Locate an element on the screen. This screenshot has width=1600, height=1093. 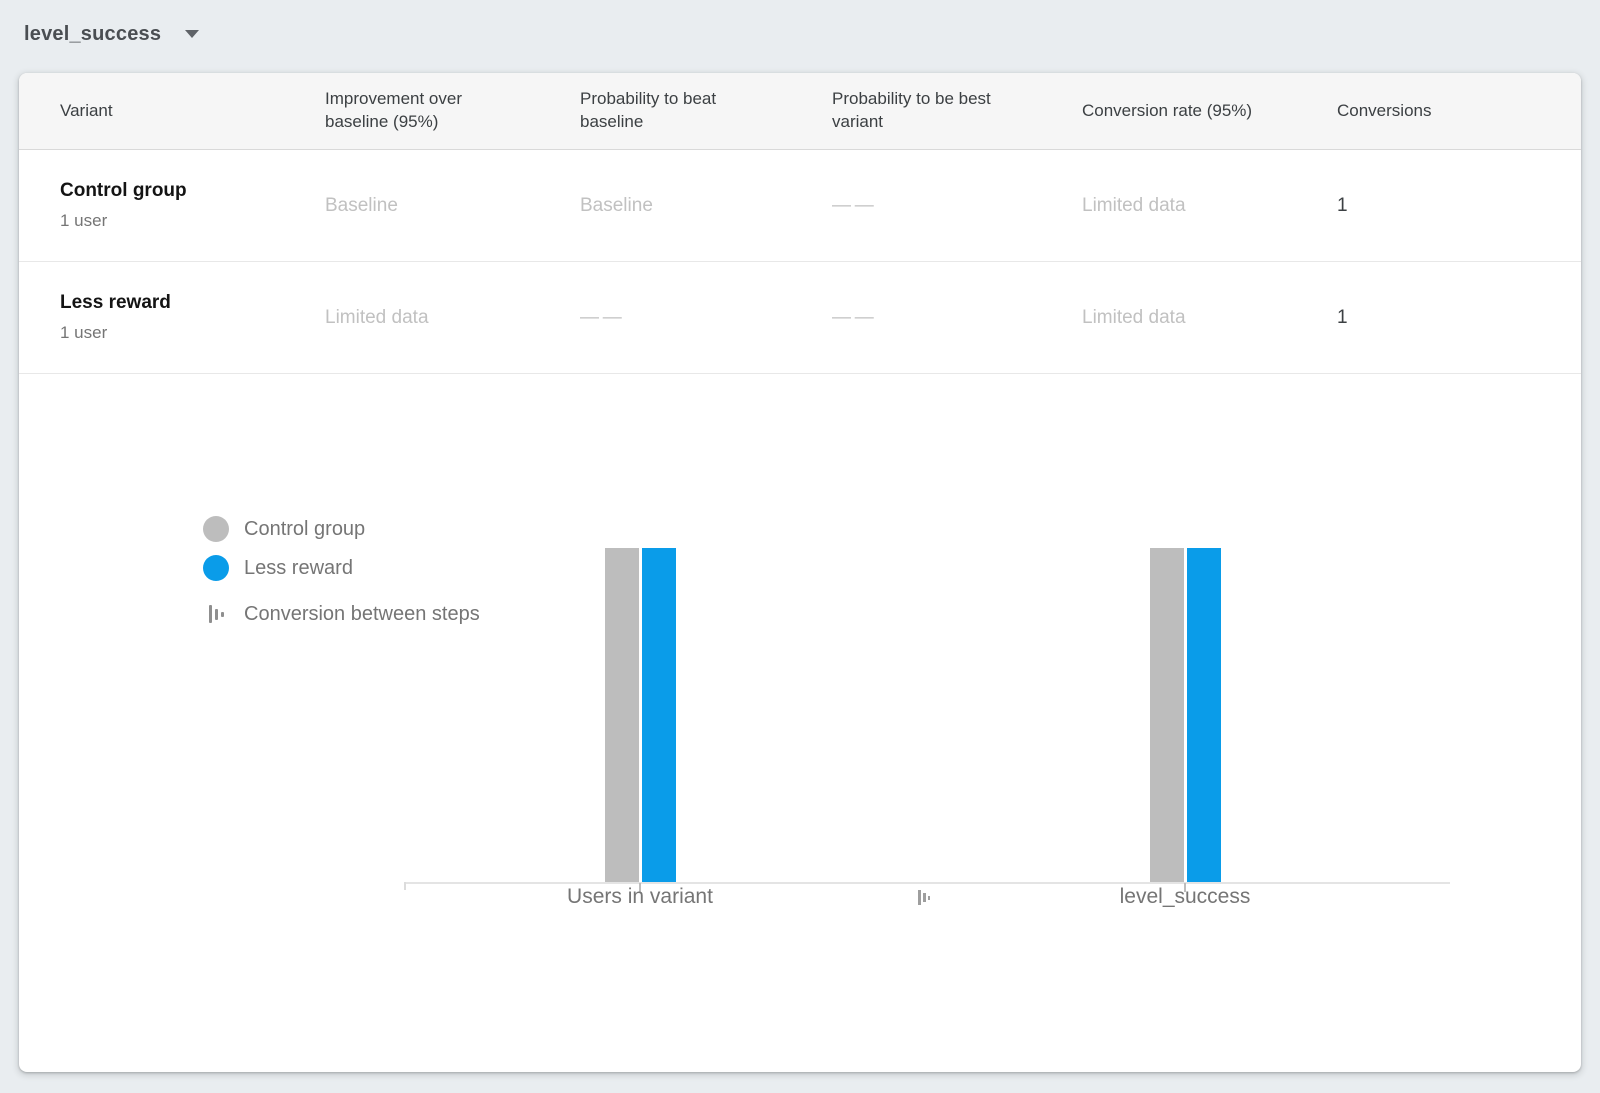
prob-beat-baseline-value: Baseline is located at coordinates (616, 205).